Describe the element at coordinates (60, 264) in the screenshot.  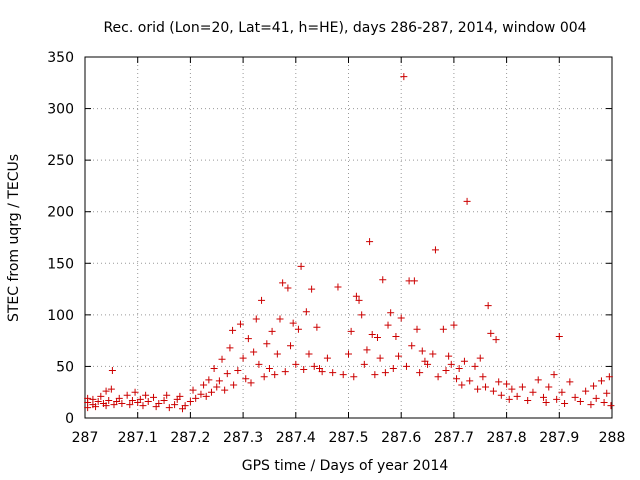
I see `y-tick-label: 150` at that location.